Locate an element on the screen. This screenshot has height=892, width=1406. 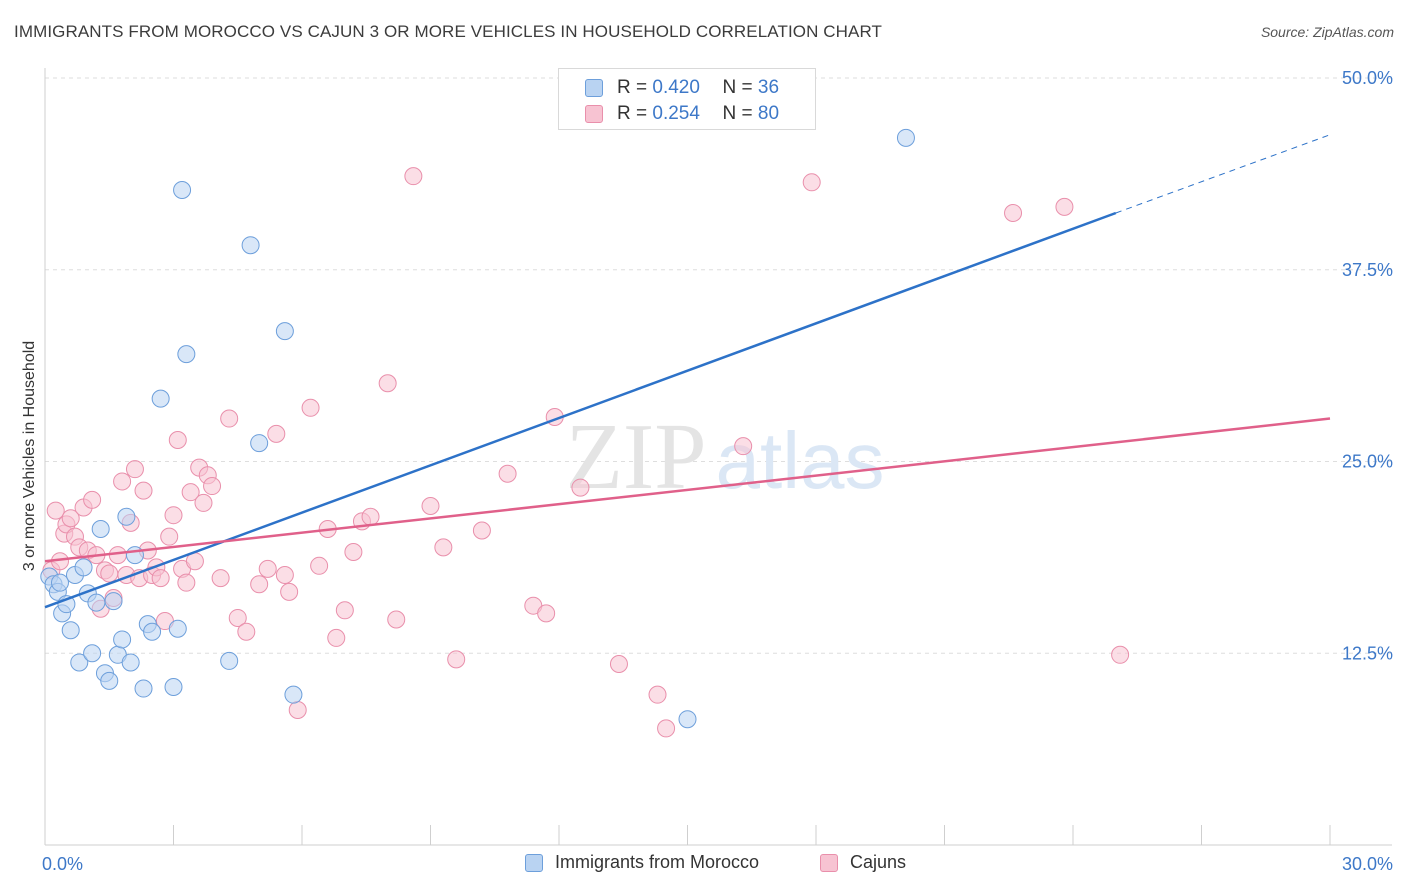
x-tick-label: 0.0% is located at coordinates (62, 864).